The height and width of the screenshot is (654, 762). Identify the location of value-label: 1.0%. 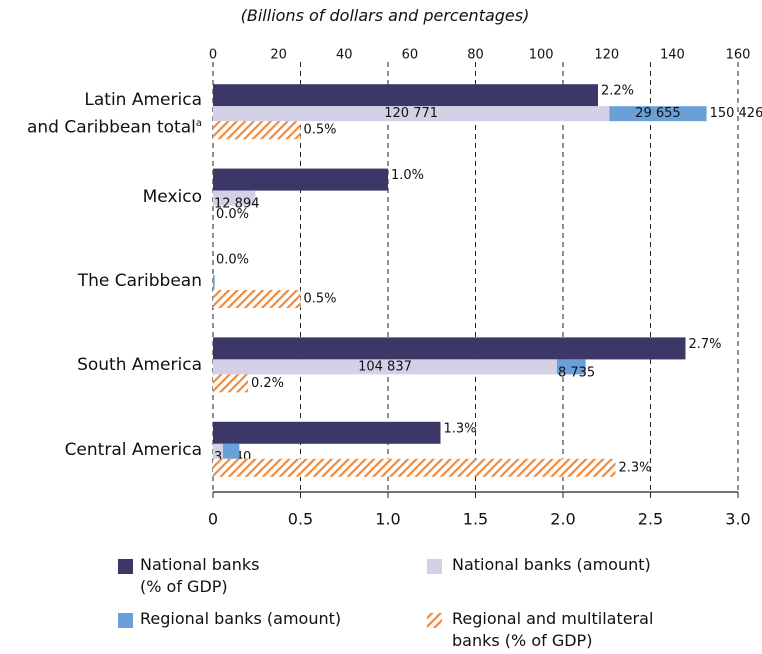
(407, 175).